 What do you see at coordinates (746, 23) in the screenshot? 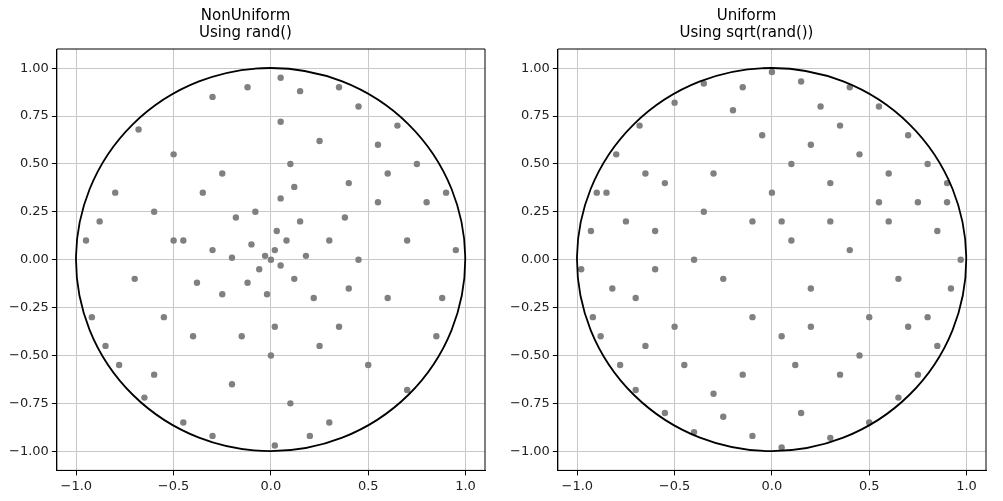
I see `chart-title: Uniform Using sqrt(rand())` at bounding box center [746, 23].